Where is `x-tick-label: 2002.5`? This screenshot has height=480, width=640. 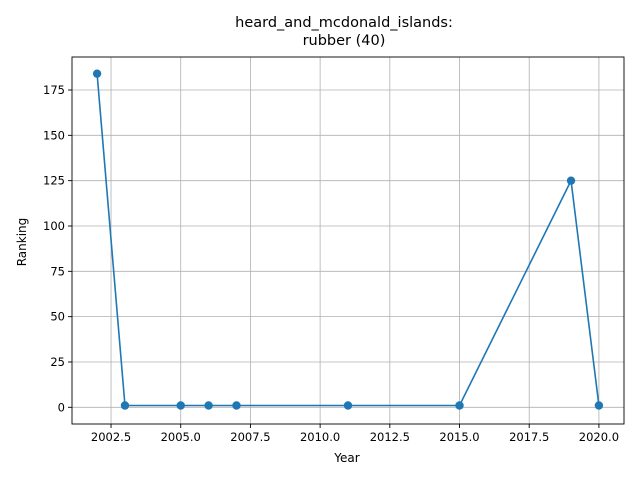
x-tick-label: 2002.5 is located at coordinates (111, 437).